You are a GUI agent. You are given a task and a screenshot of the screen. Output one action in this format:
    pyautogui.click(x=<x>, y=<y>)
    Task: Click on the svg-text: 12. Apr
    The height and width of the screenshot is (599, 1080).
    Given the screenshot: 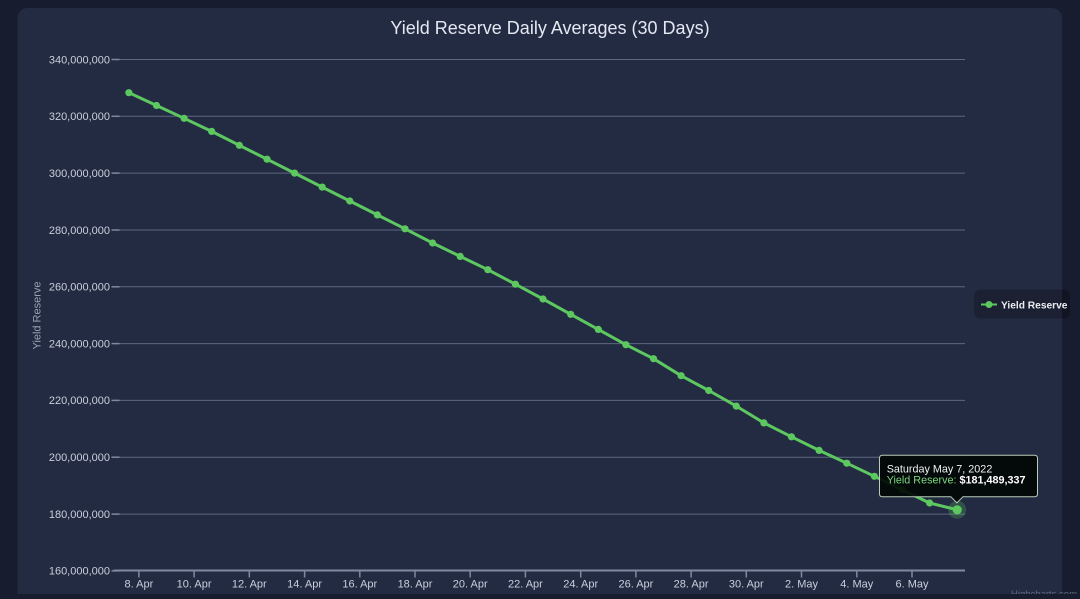 What is the action you would take?
    pyautogui.click(x=249, y=585)
    